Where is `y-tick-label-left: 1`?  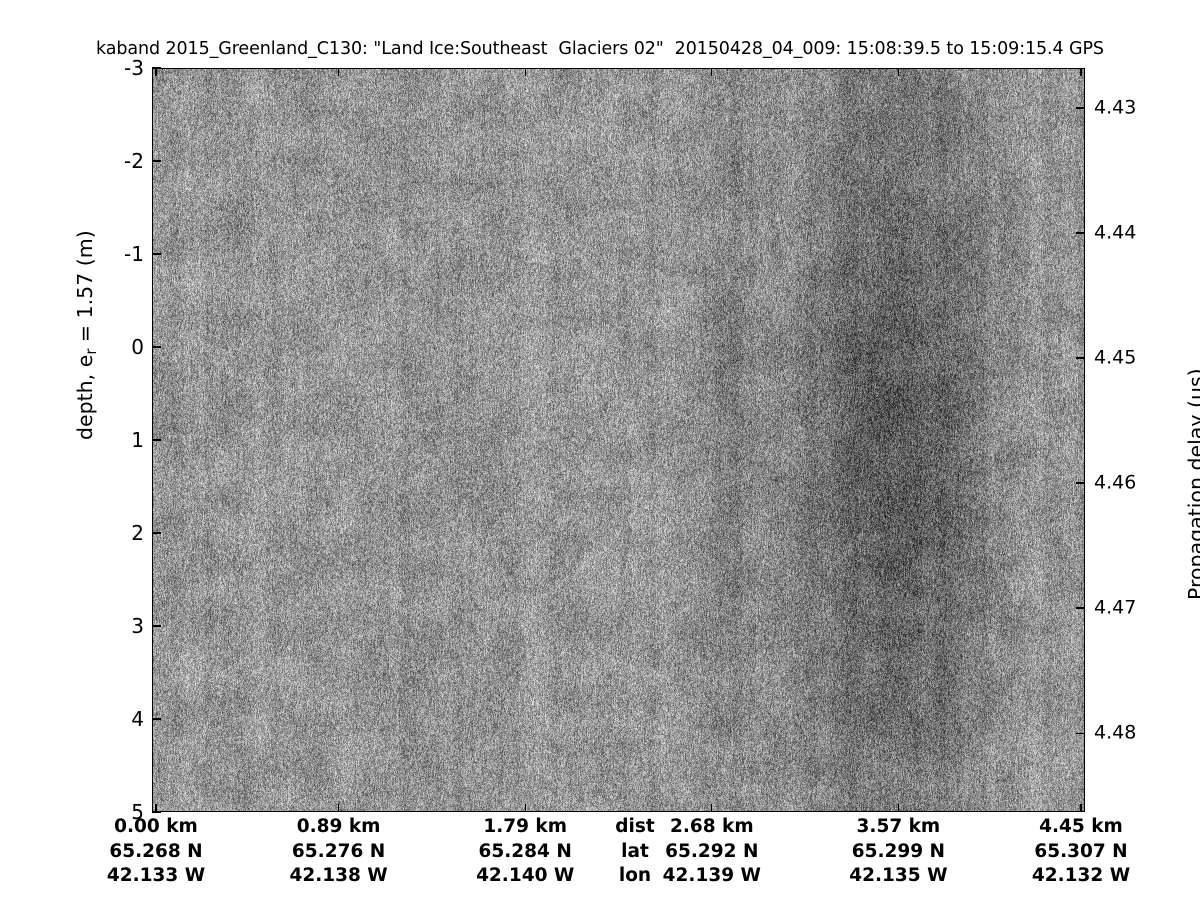
y-tick-label-left: 1 is located at coordinates (137, 440).